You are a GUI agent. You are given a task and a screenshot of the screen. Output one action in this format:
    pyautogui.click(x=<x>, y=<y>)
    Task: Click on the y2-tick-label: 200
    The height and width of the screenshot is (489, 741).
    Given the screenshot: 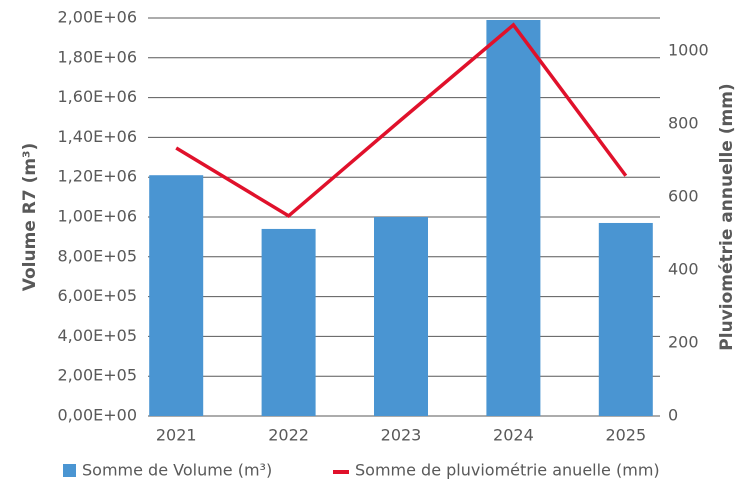 What is the action you would take?
    pyautogui.click(x=683, y=341)
    